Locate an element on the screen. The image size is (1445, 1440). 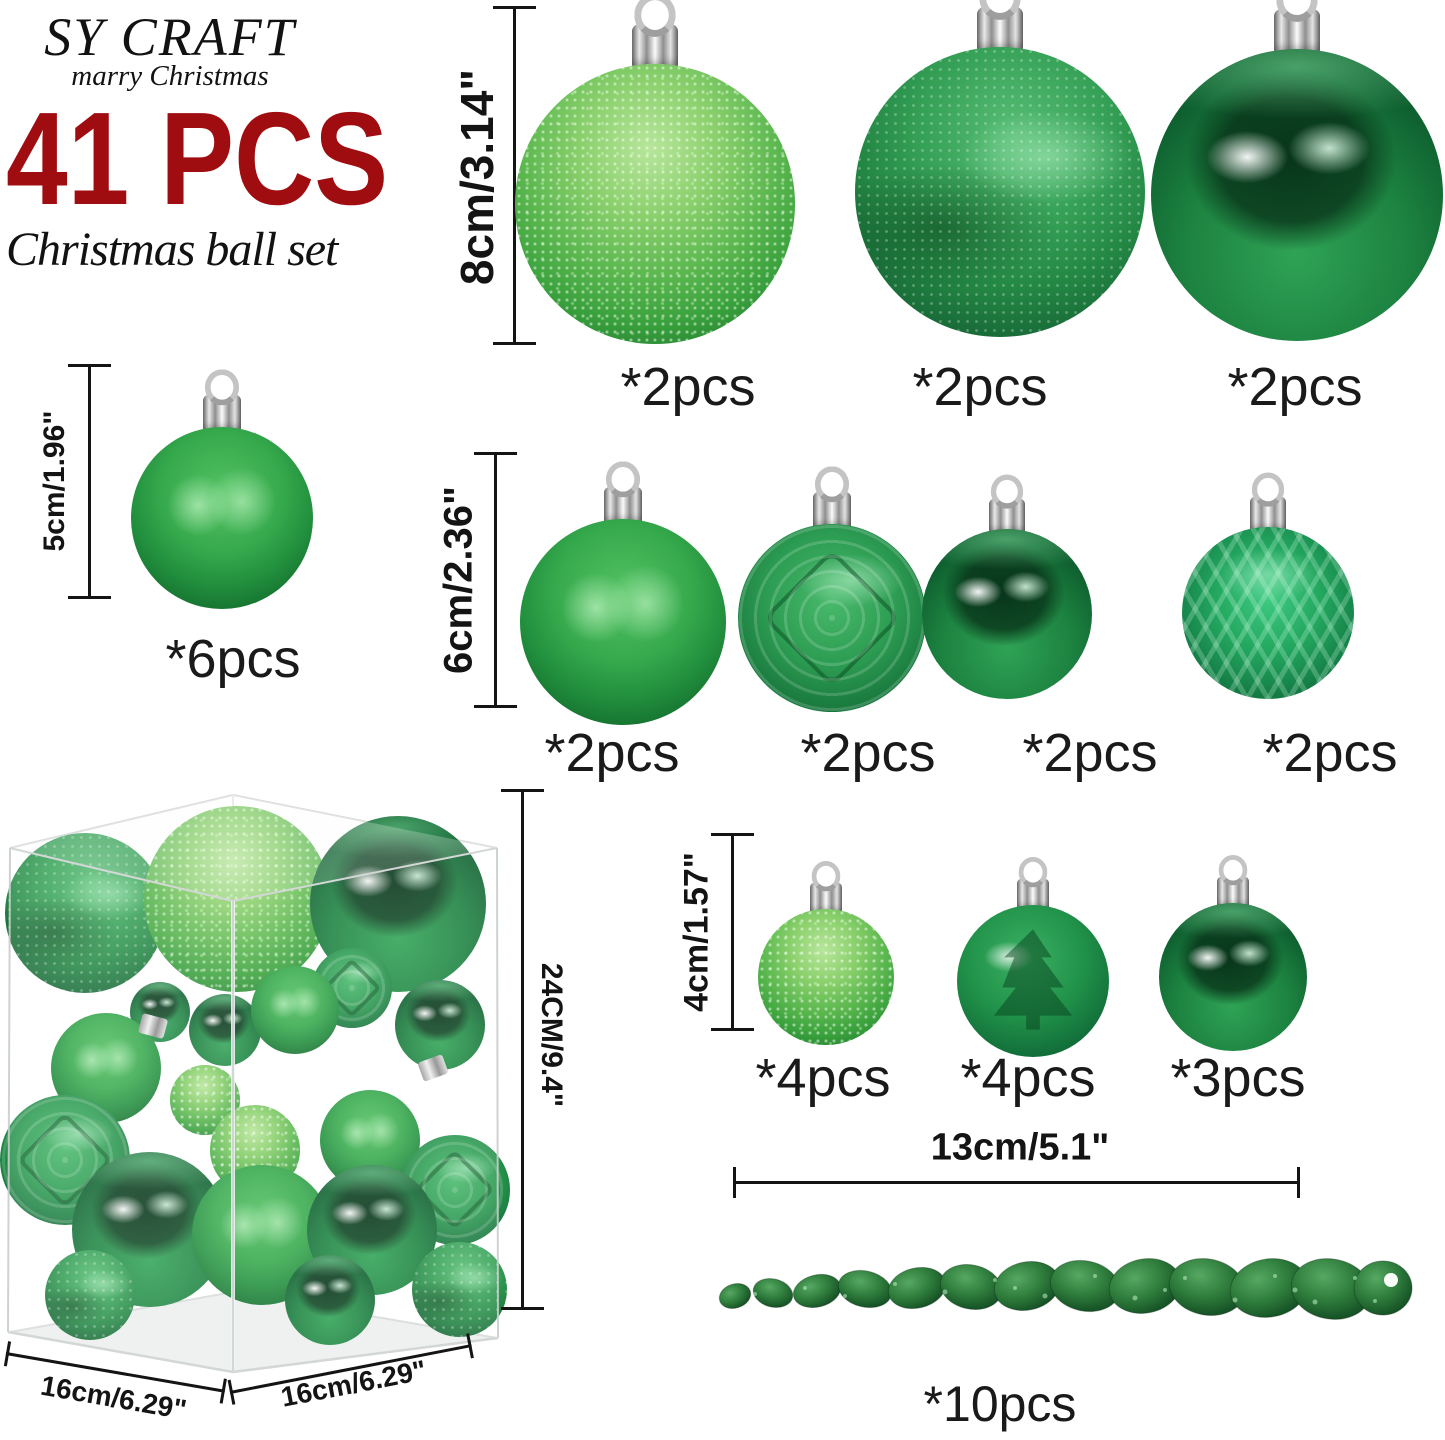
brand-logo: SY CRAFT is located at coordinates (170, 37).